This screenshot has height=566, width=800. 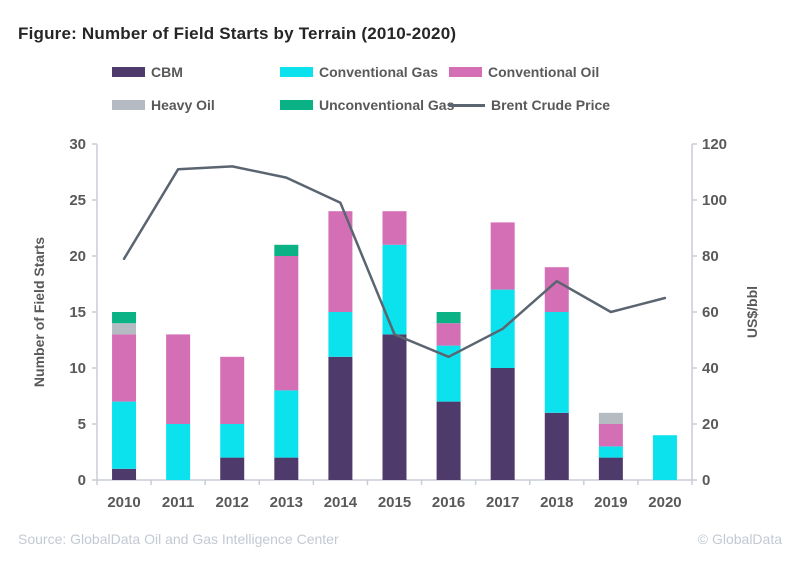 I want to click on legend-label: Conventional Oil, so click(x=544, y=72).